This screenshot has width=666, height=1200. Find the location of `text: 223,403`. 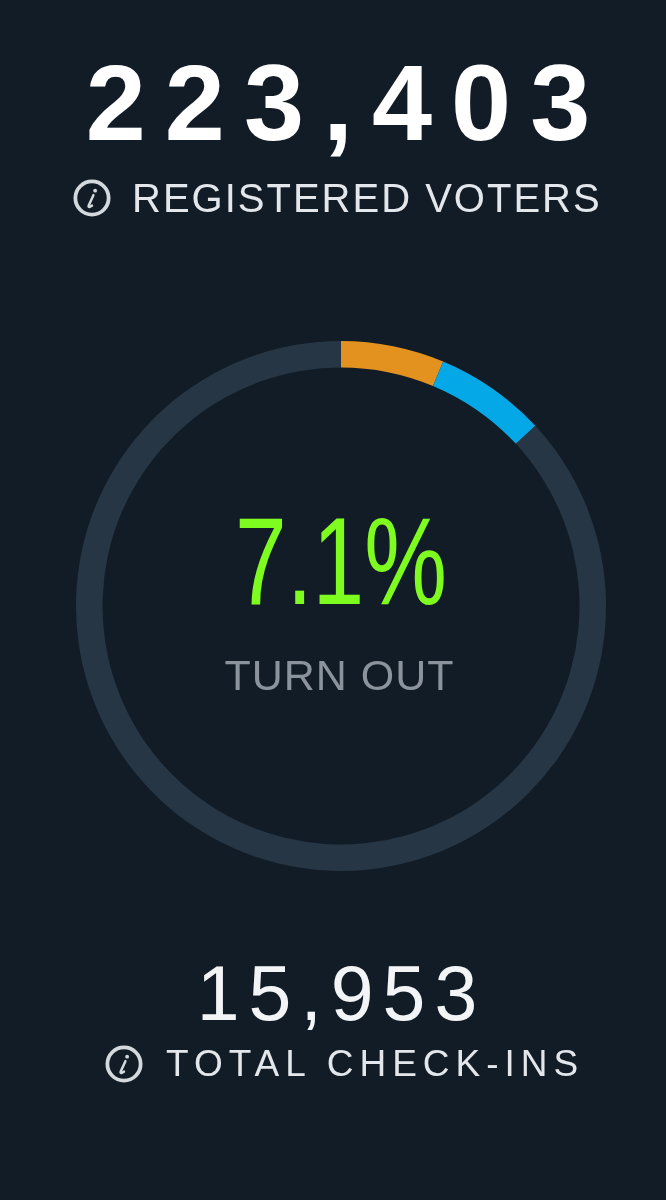

text: 223,403 is located at coordinates (347, 102).